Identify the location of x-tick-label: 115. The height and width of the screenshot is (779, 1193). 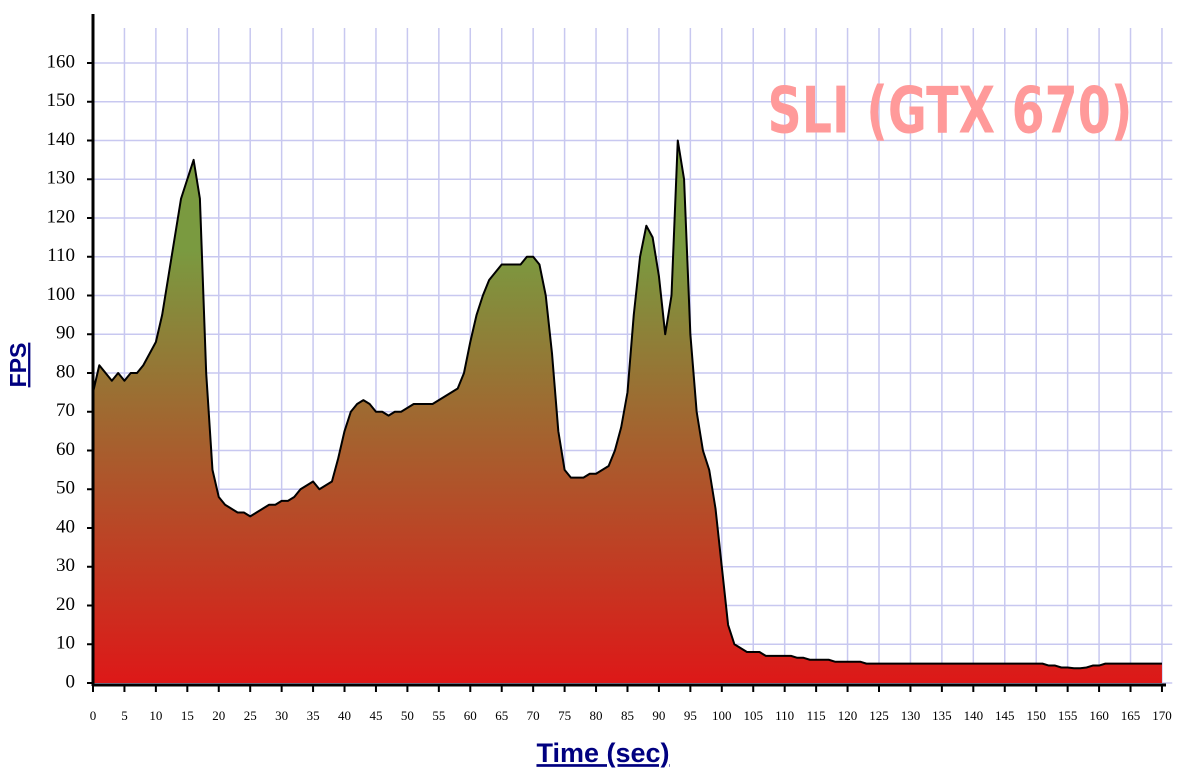
(816, 715).